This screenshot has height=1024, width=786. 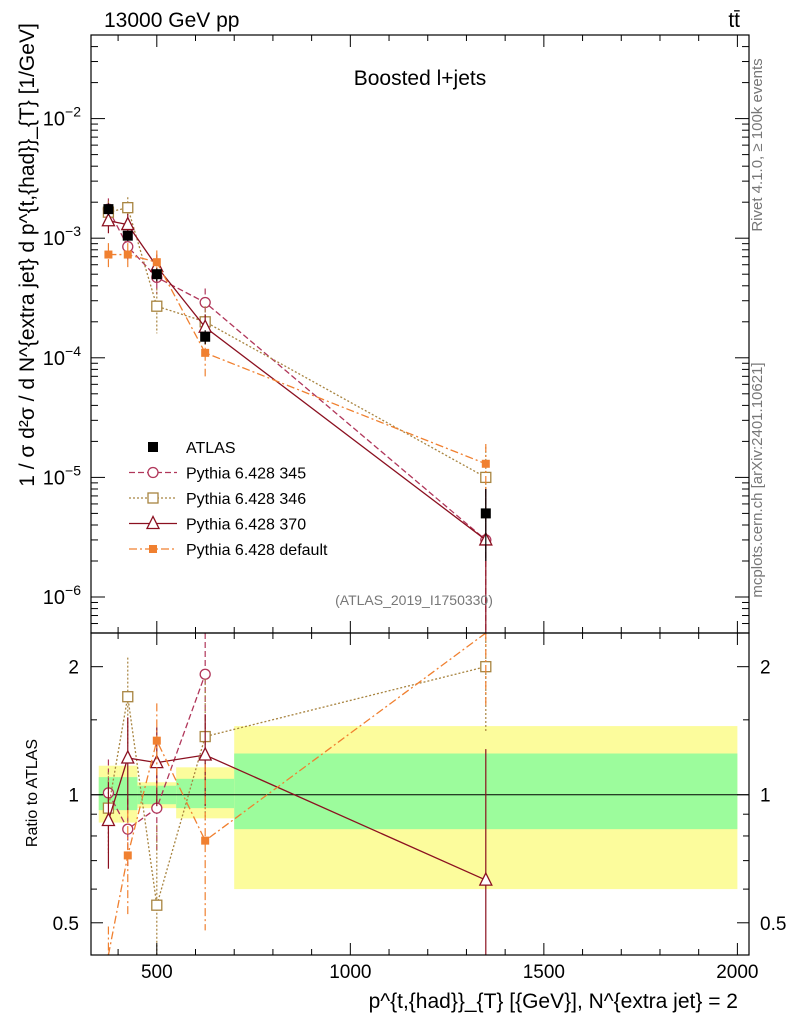 I want to click on ratio-y-tick-left-0: 0.5, so click(x=66, y=924).